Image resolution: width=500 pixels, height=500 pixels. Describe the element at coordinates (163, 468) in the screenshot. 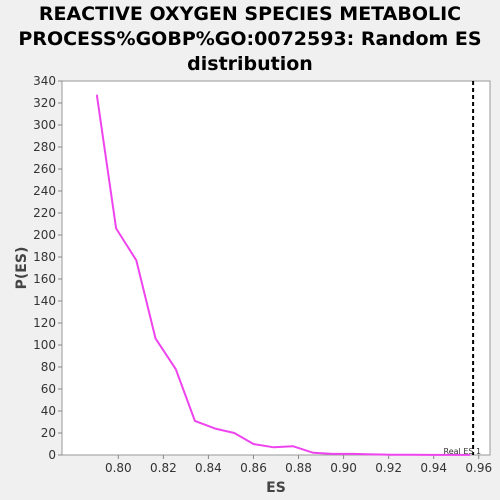

I see `x-tick-label: 0.82` at that location.